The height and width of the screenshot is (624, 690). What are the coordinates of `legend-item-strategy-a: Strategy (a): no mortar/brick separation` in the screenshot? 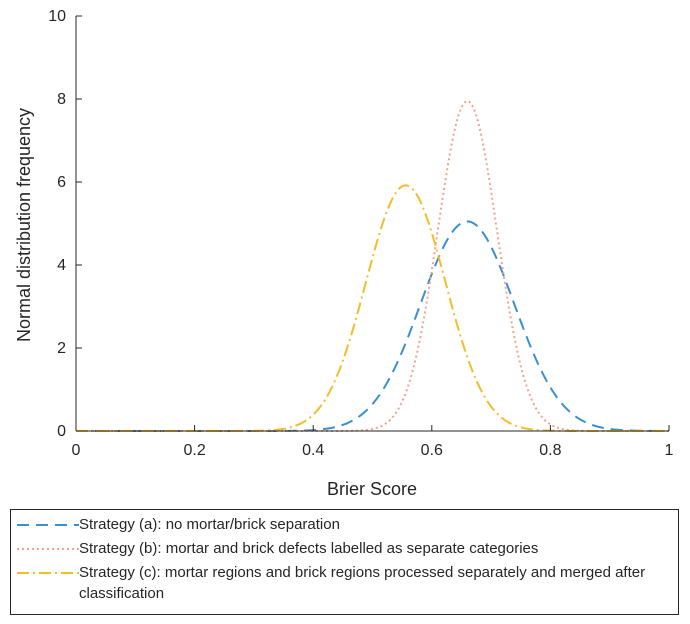 It's located at (337, 524).